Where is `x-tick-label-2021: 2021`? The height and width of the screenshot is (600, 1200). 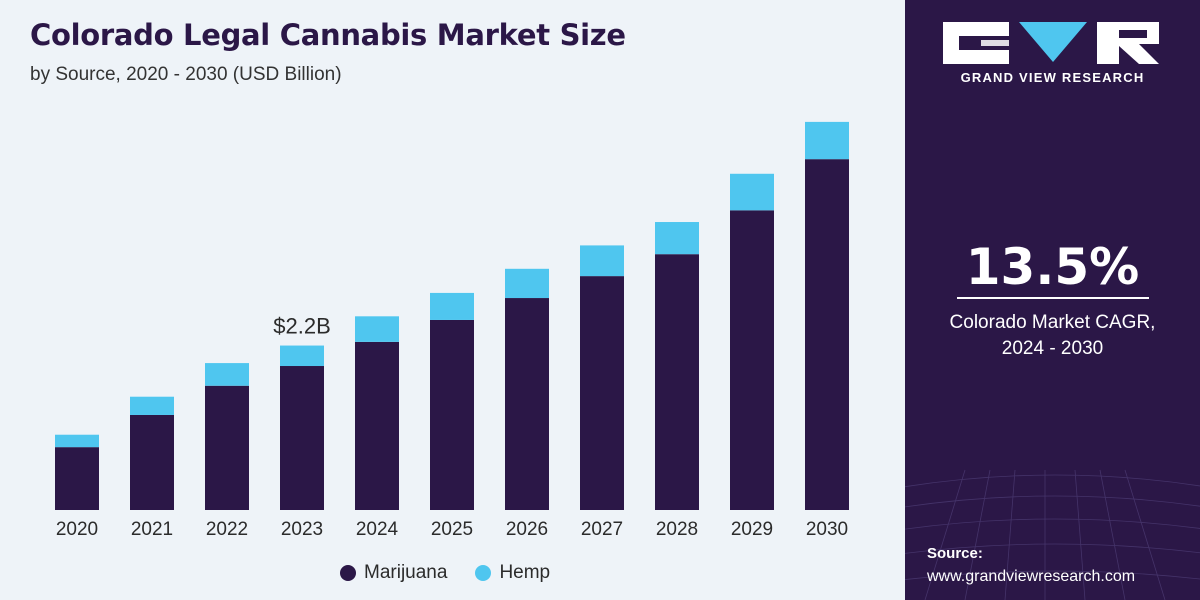
x-tick-label-2021: 2021 is located at coordinates (152, 529).